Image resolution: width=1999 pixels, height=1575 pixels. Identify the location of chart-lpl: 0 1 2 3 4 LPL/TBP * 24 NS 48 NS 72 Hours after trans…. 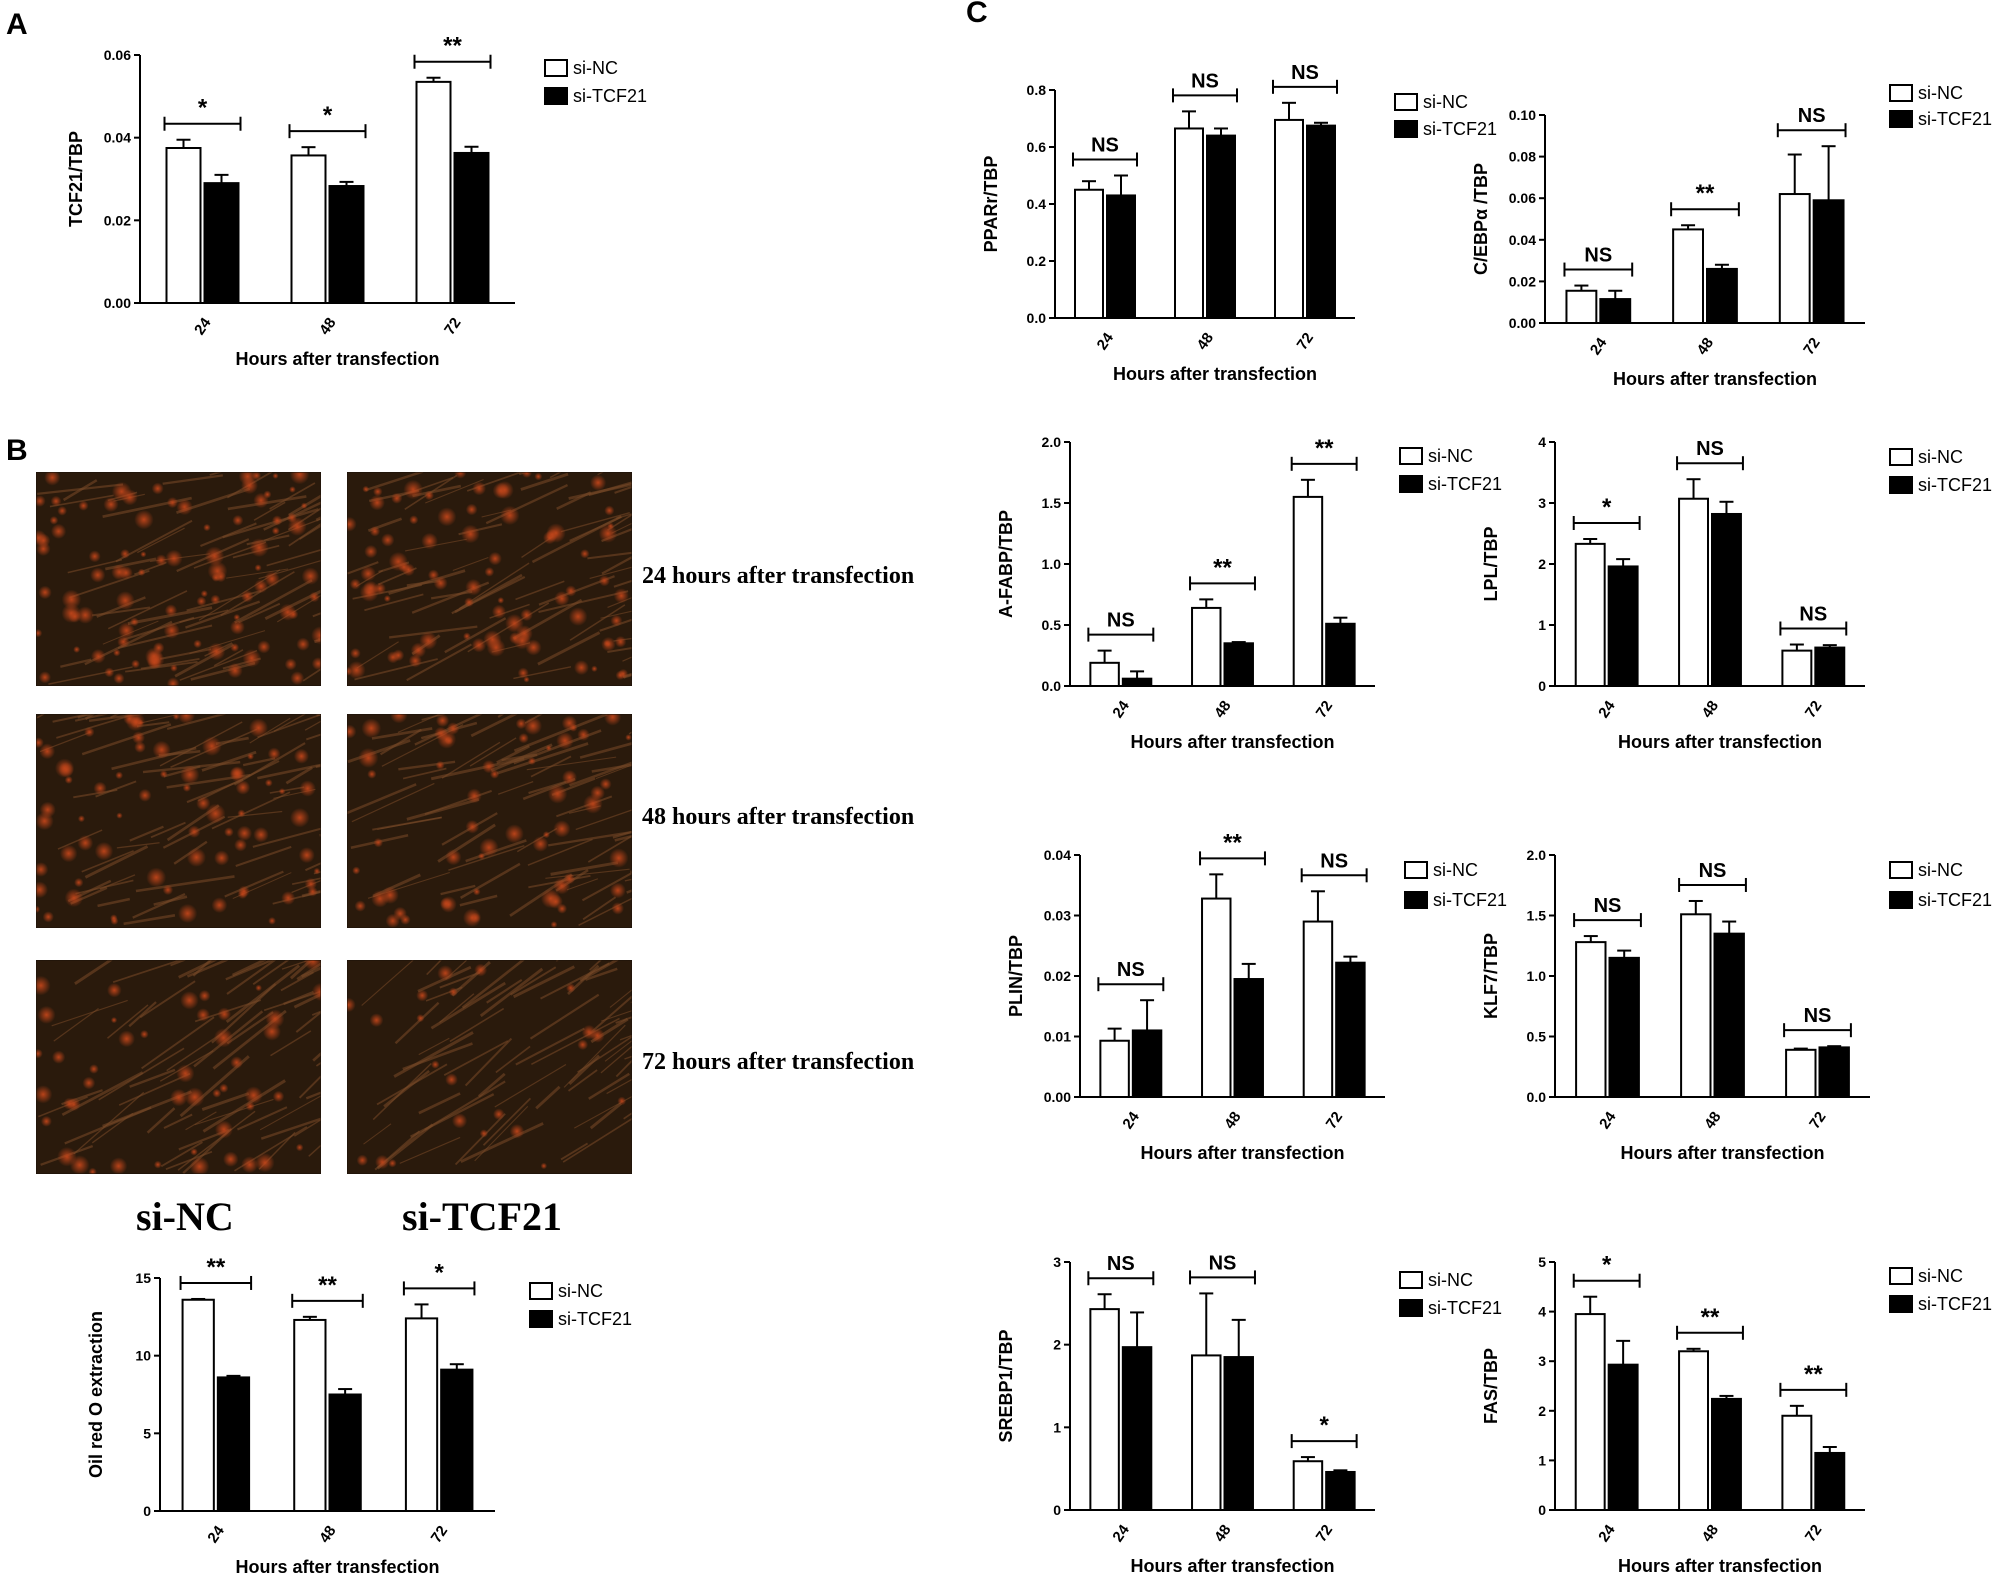
(1736, 593).